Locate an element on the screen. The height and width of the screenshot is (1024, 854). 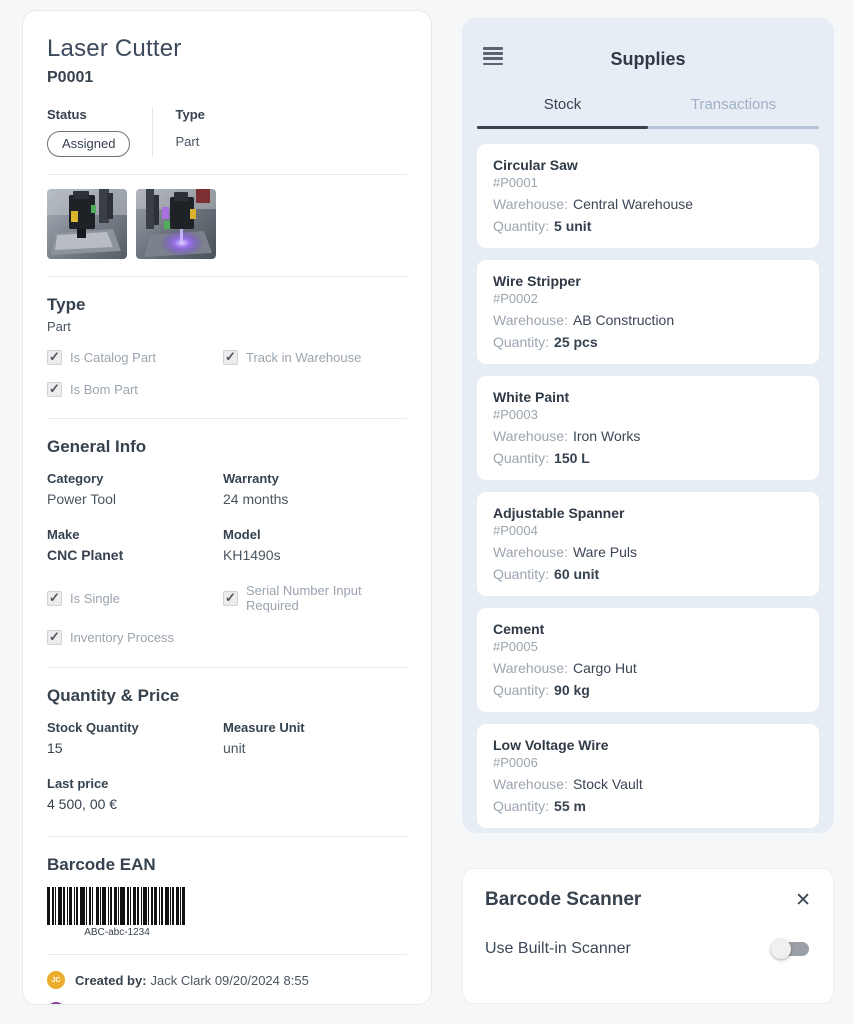
supply-code: #P0006 is located at coordinates (515, 762).